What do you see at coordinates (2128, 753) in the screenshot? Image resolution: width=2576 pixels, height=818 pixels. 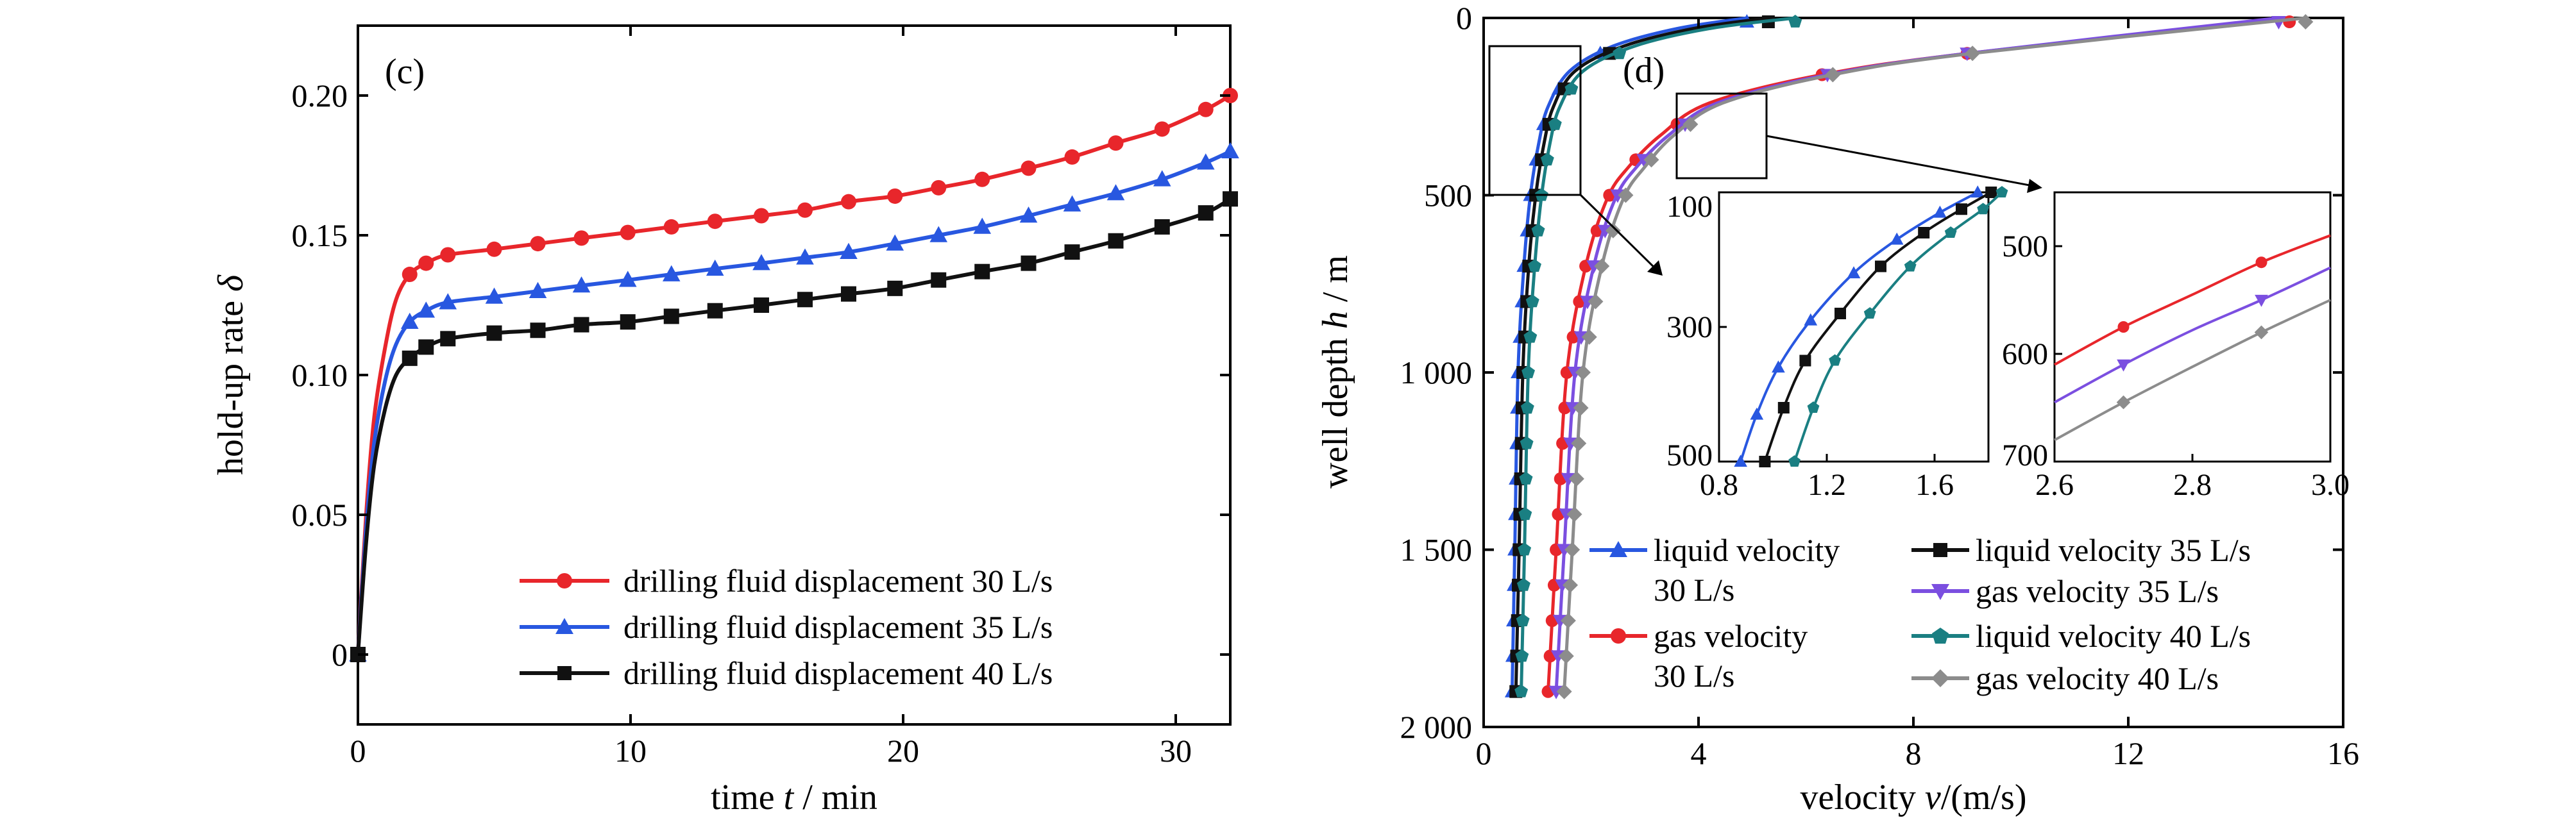 I see `x-tick-label-d-3: 12` at bounding box center [2128, 753].